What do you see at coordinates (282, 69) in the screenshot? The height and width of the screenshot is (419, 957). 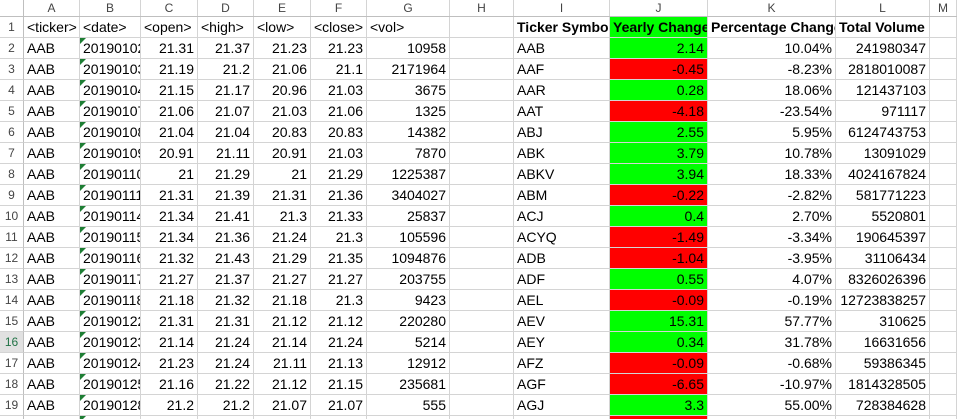 I see `cell-low: 21.06` at bounding box center [282, 69].